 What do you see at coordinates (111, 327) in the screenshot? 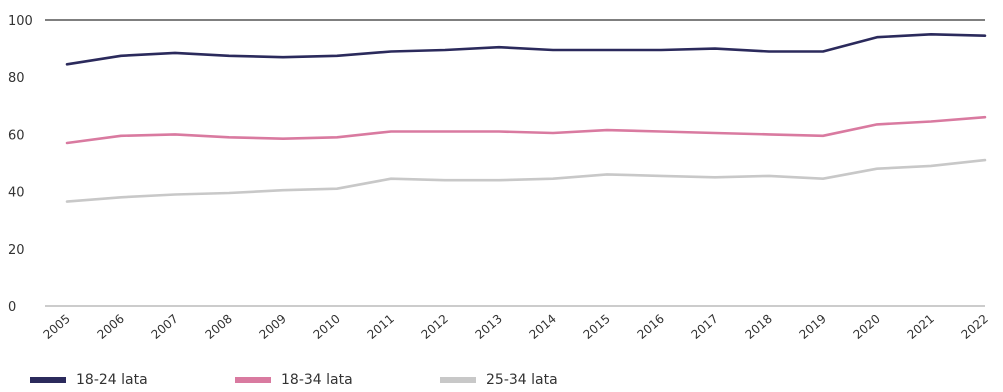
I see `x-tick-label: 2006` at bounding box center [111, 327].